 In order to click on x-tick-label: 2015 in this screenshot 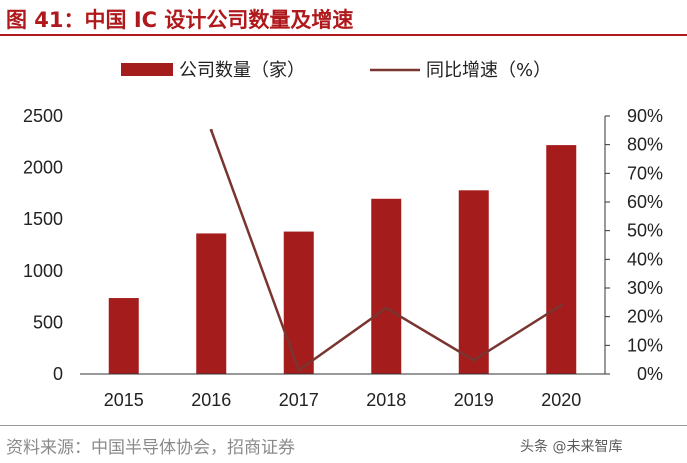, I will do `click(124, 400)`.